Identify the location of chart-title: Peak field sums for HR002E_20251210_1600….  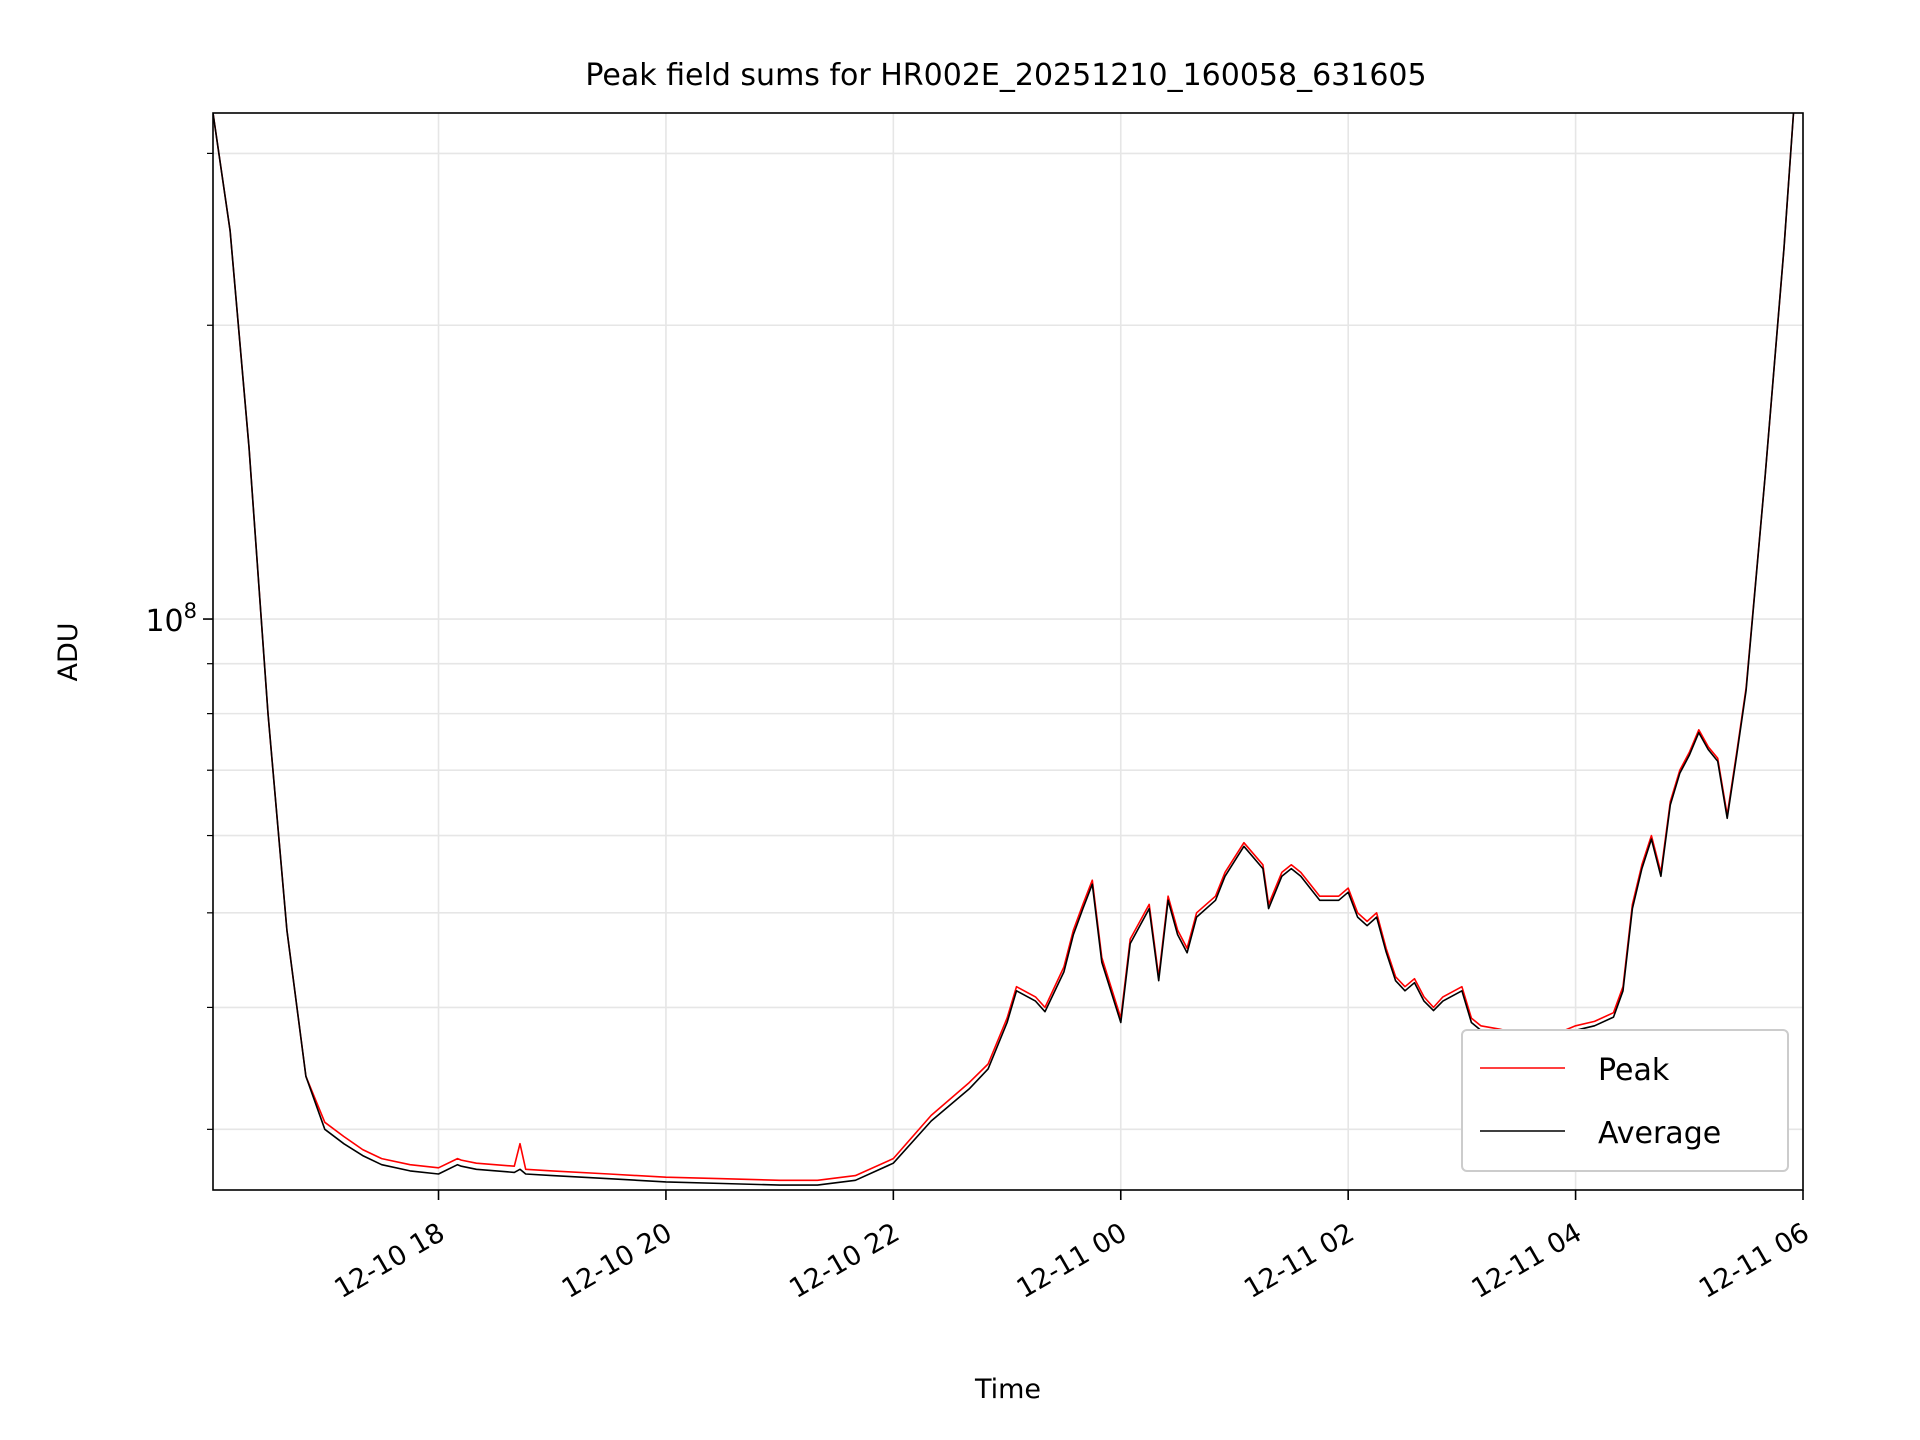
(1005, 75).